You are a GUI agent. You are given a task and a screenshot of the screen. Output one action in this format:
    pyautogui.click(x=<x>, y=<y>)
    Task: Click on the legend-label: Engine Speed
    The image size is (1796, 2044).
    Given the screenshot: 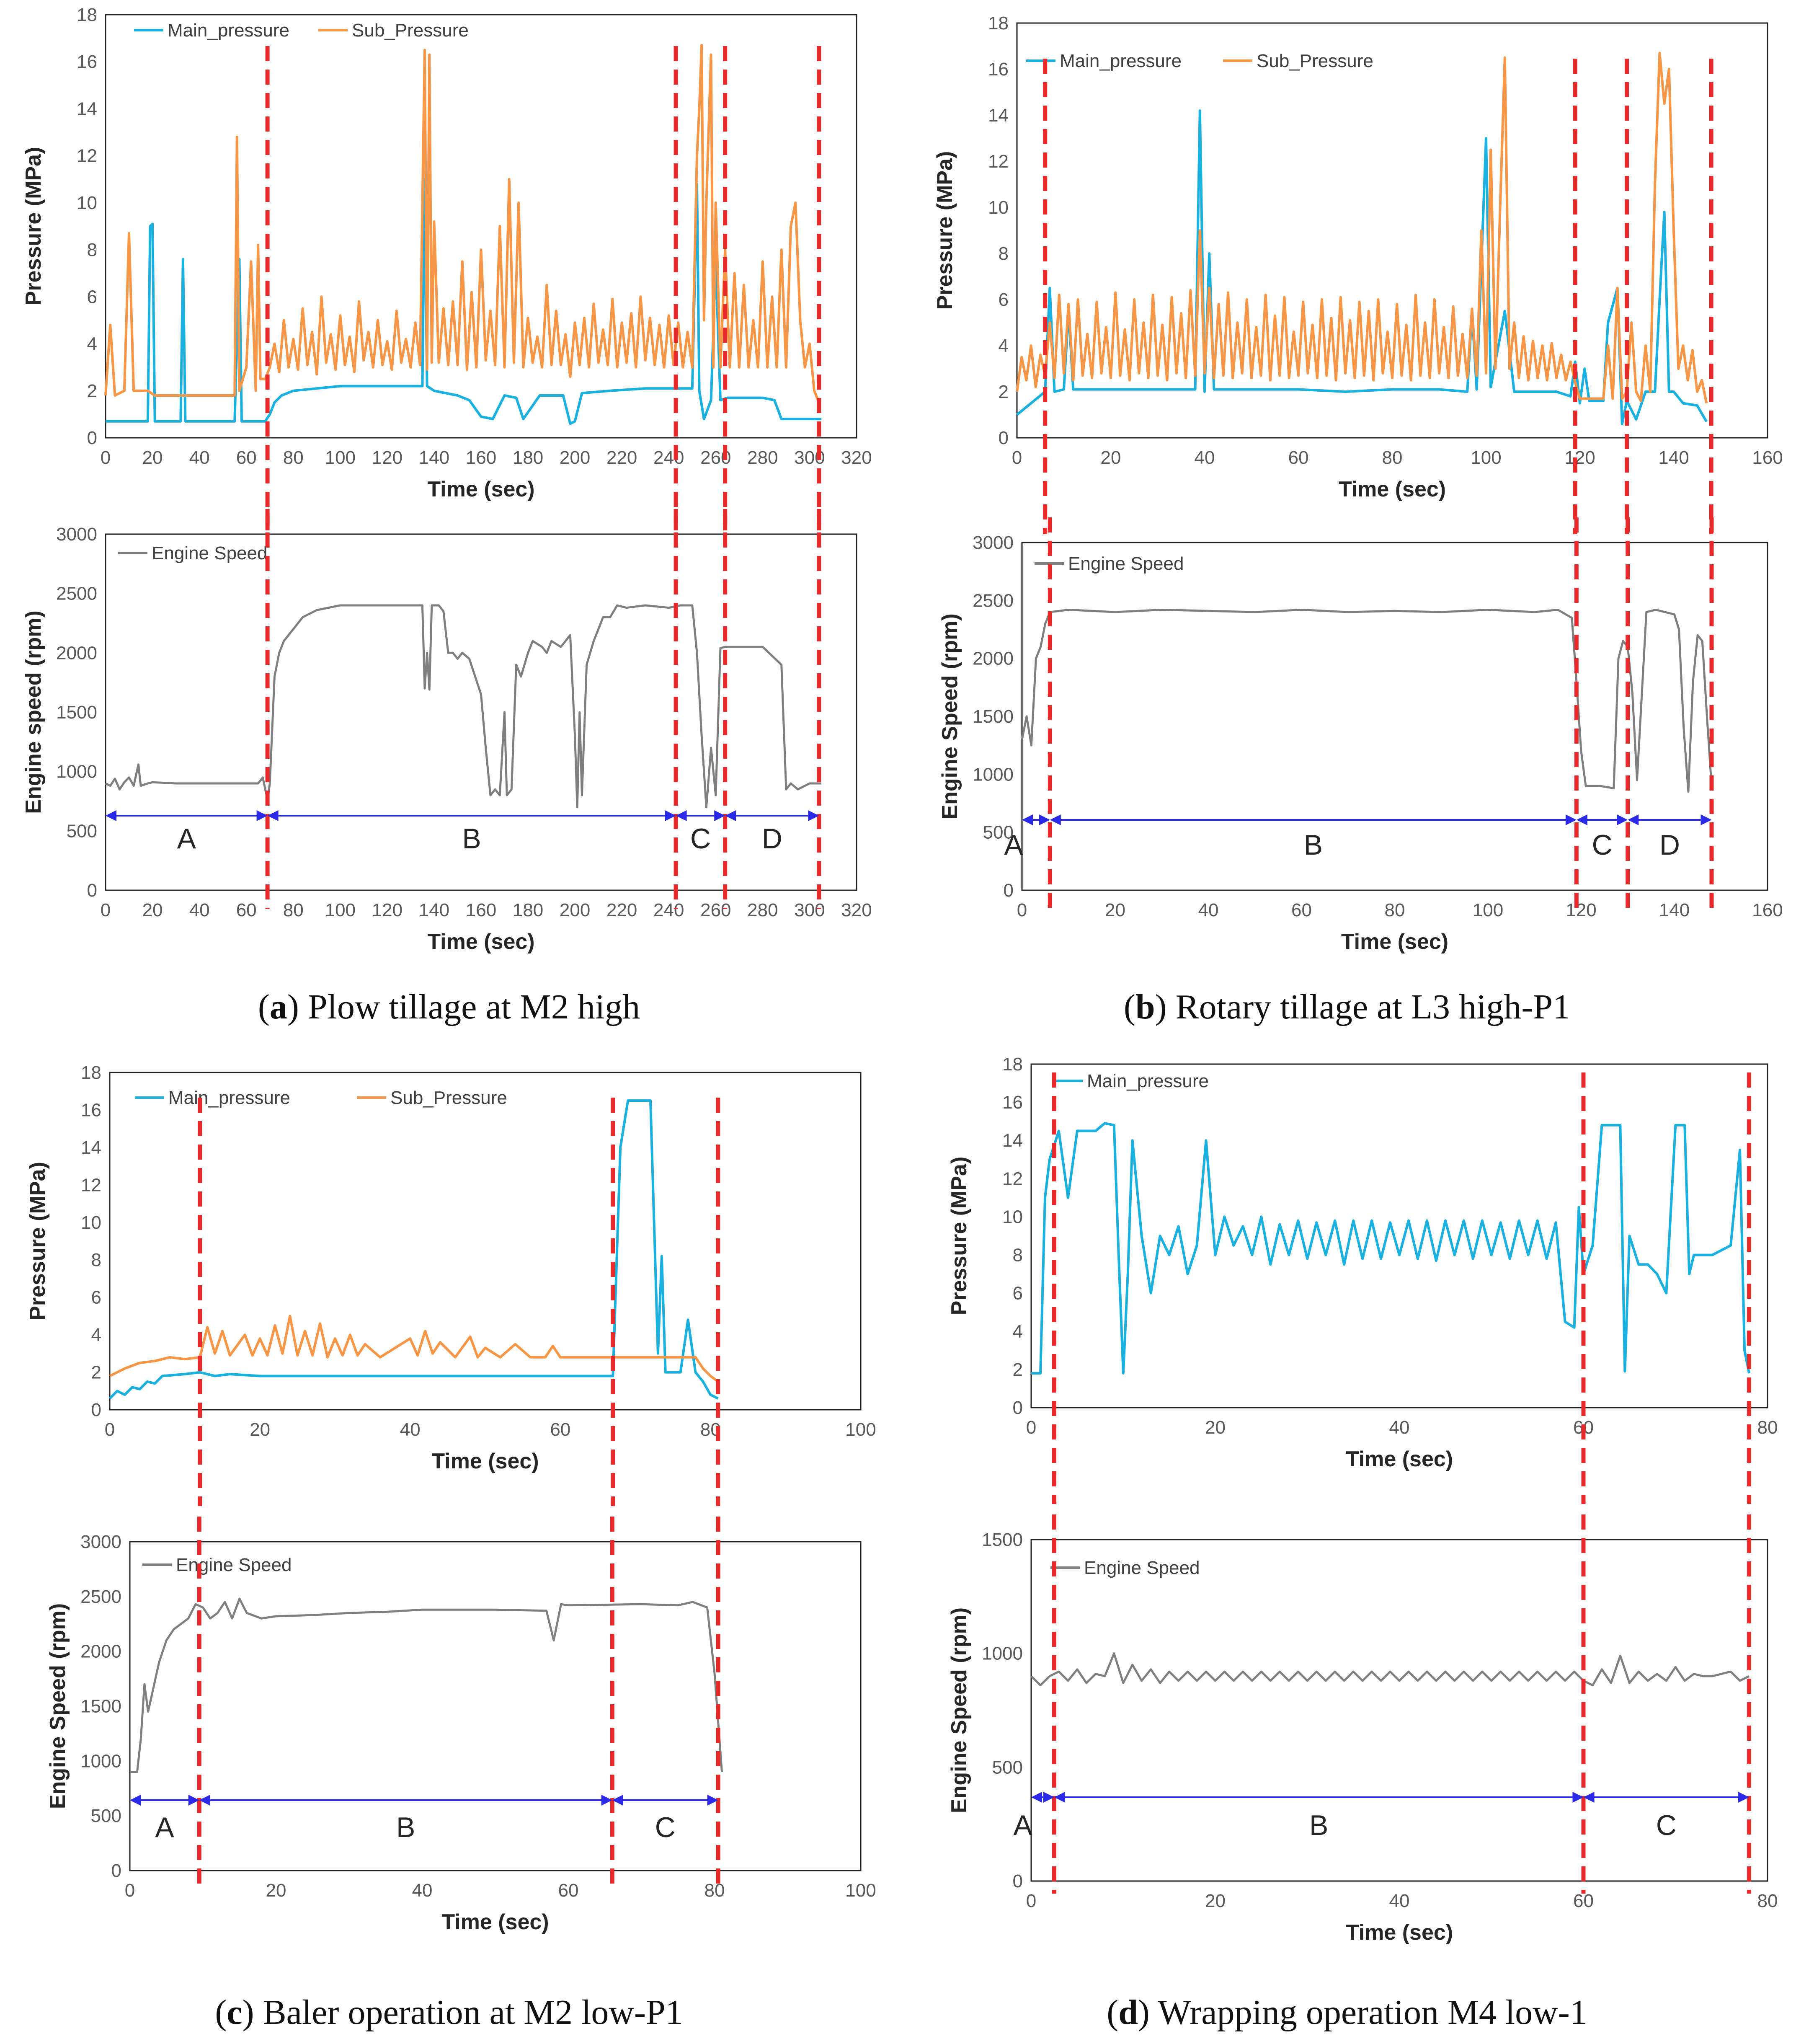 What is the action you would take?
    pyautogui.click(x=210, y=553)
    